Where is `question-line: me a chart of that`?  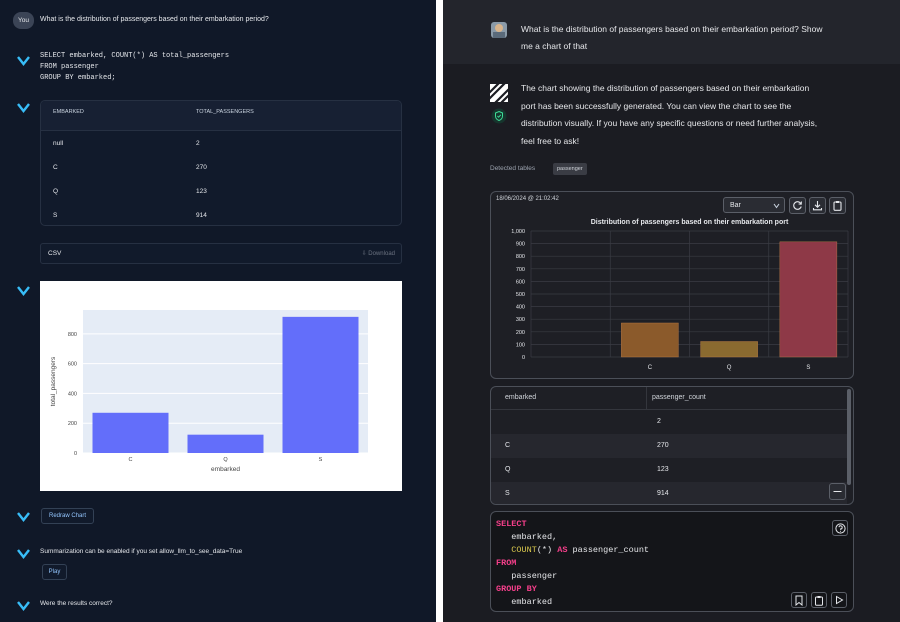
question-line: me a chart of that is located at coordinates (554, 46).